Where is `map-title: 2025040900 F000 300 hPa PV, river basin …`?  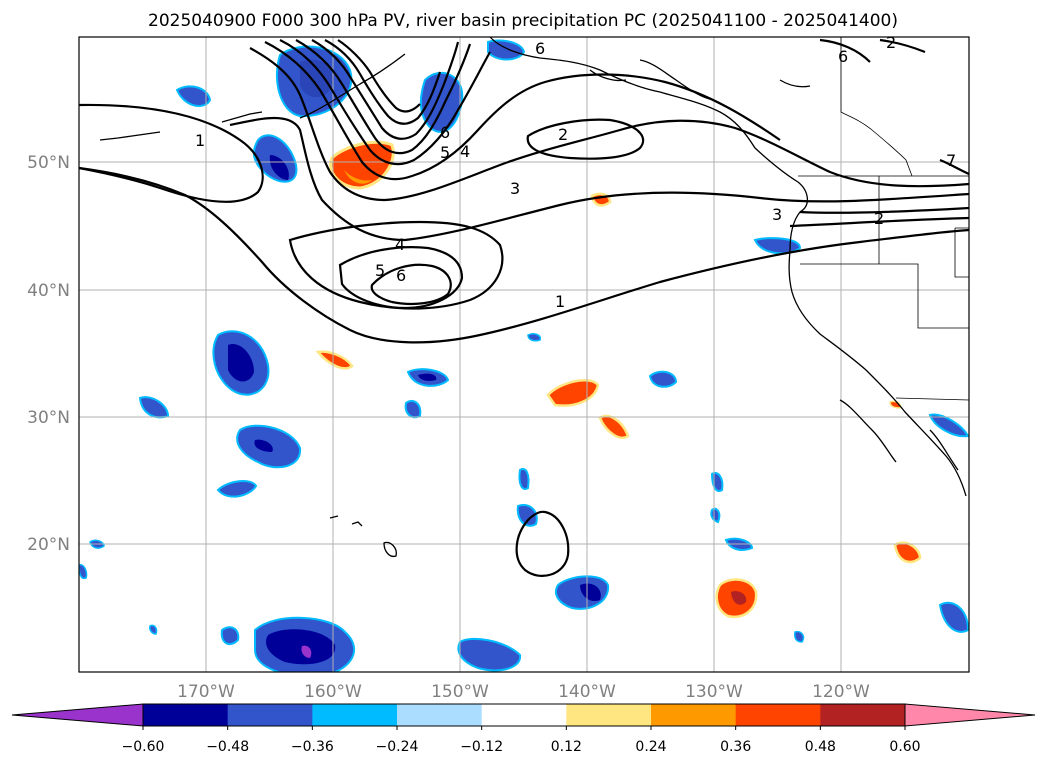 map-title: 2025040900 F000 300 hPa PV, river basin … is located at coordinates (523, 21).